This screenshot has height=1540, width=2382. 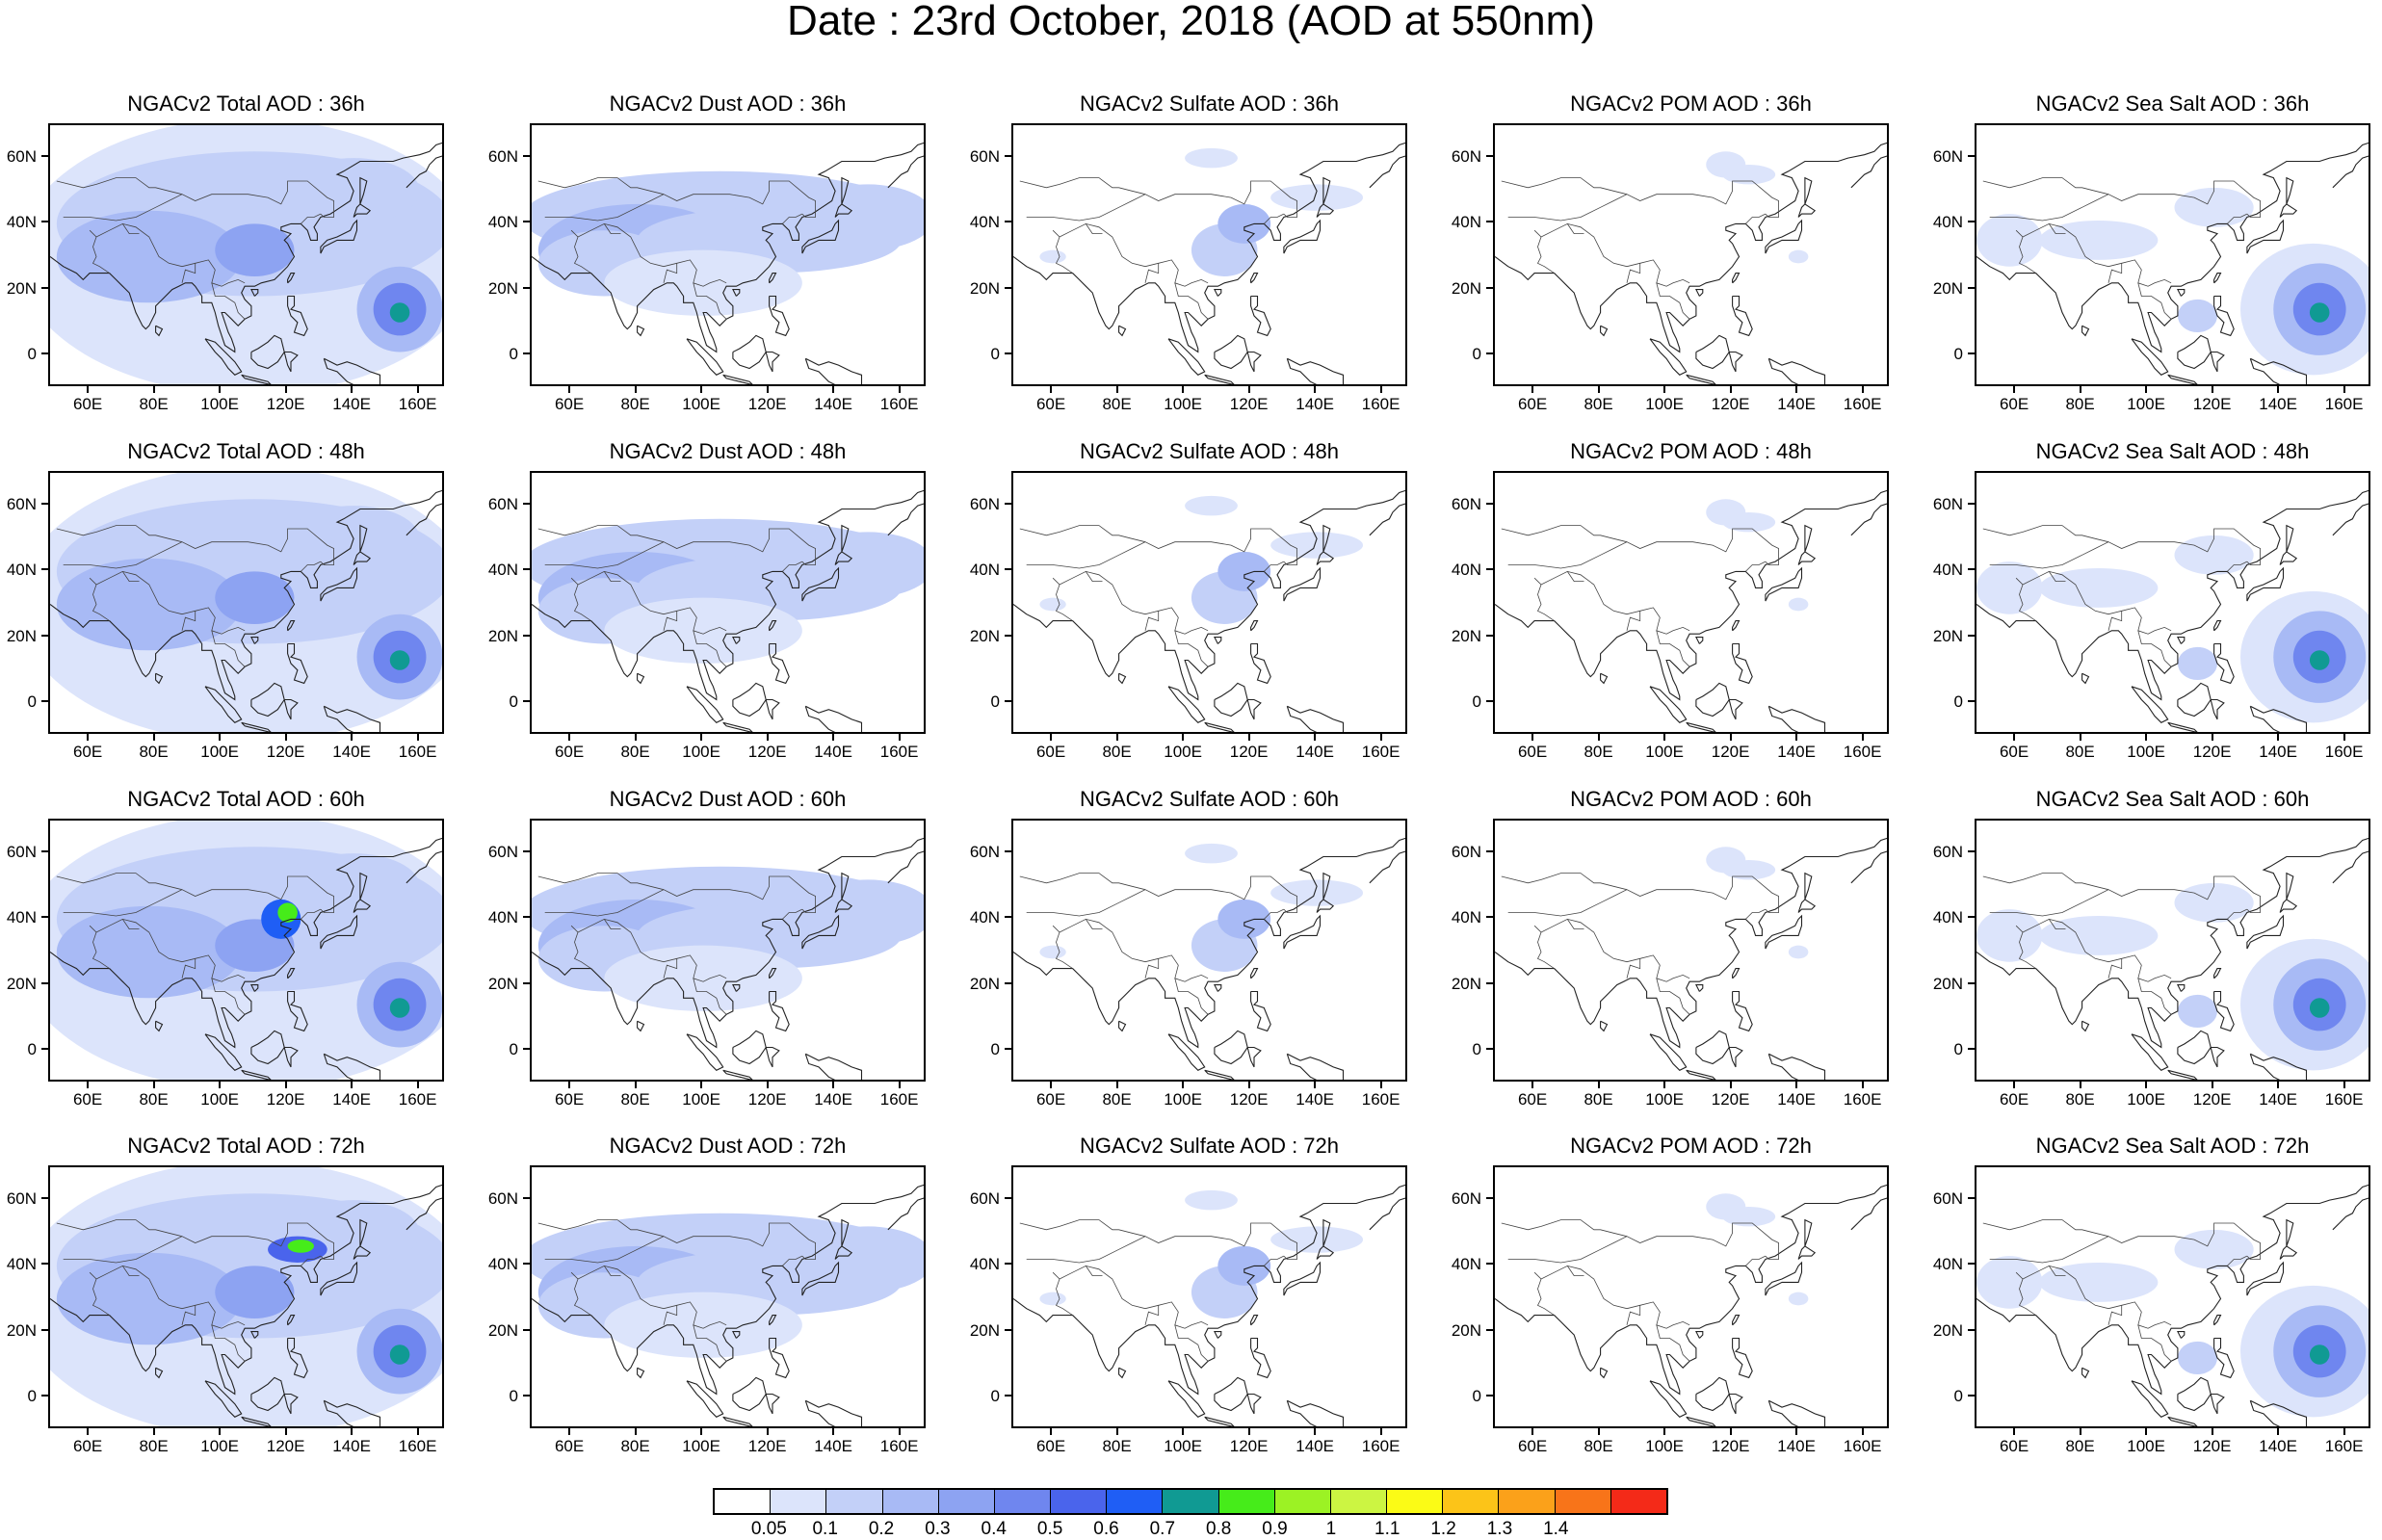 What do you see at coordinates (499, 1396) in the screenshot?
I see `lat-label: 0` at bounding box center [499, 1396].